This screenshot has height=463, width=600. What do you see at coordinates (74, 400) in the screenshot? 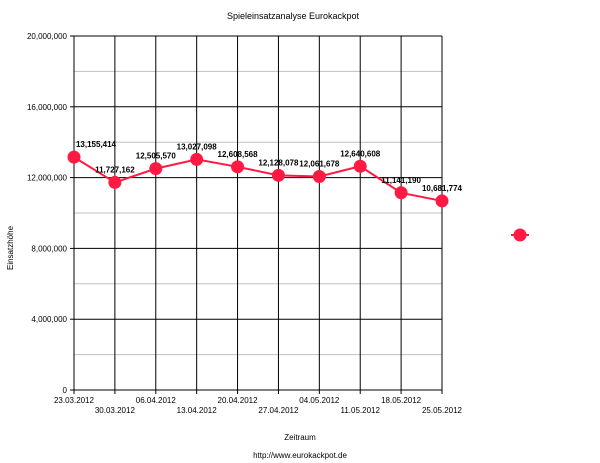
I see `x-tick-label: 23.03.2012` at bounding box center [74, 400].